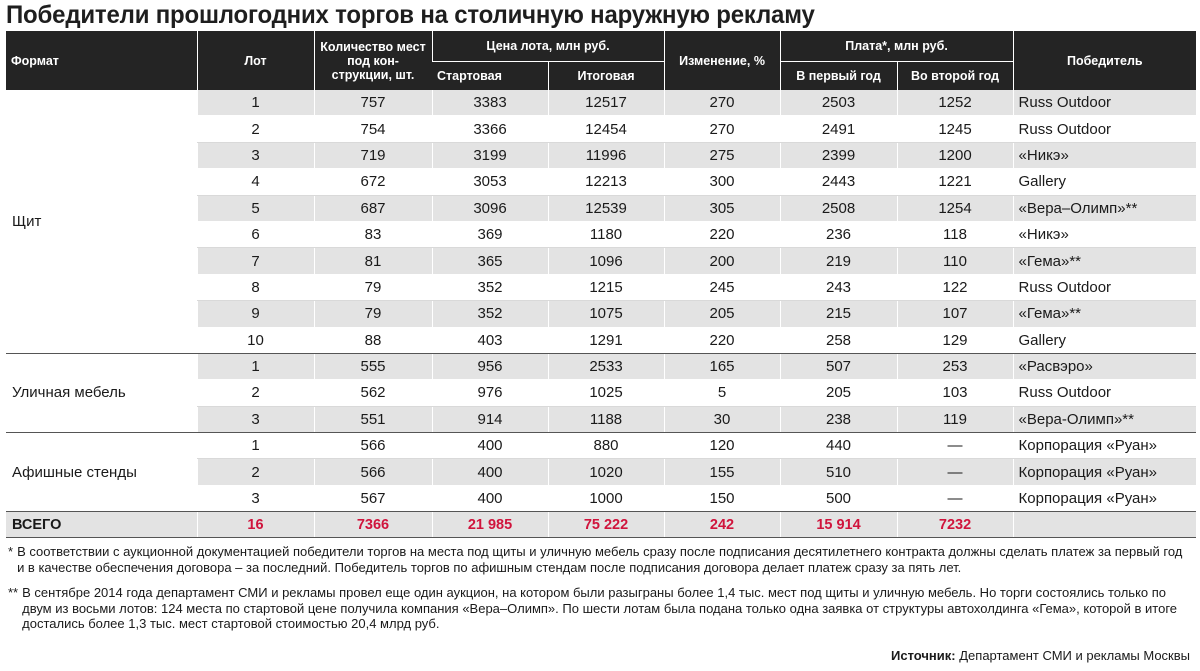  Describe the element at coordinates (838, 367) in the screenshot. I see `year1-cell: 507` at that location.